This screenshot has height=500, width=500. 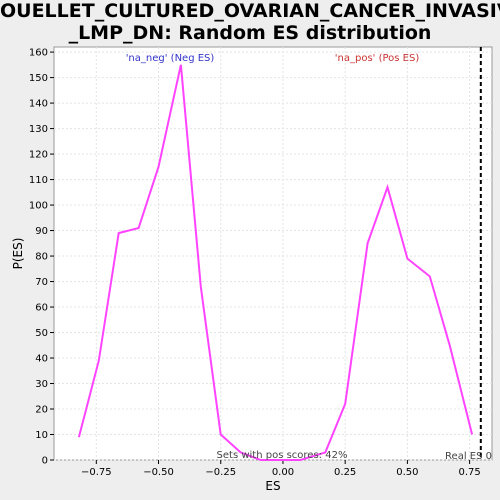 What do you see at coordinates (38, 53) in the screenshot?
I see `y-tick-label: 160` at bounding box center [38, 53].